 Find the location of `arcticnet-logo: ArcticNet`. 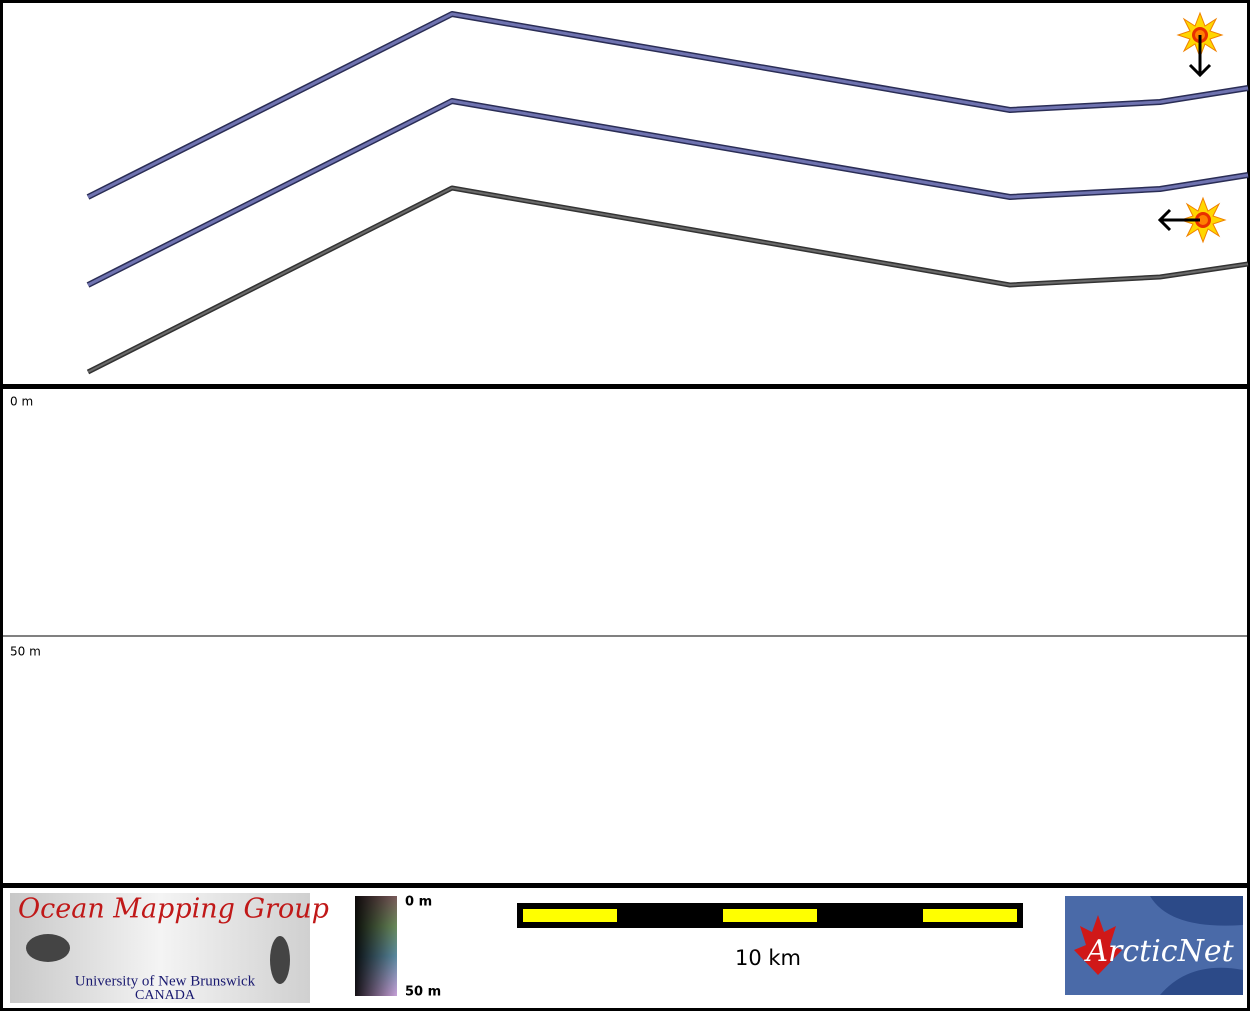

arcticnet-logo: ArcticNet is located at coordinates (1154, 945).